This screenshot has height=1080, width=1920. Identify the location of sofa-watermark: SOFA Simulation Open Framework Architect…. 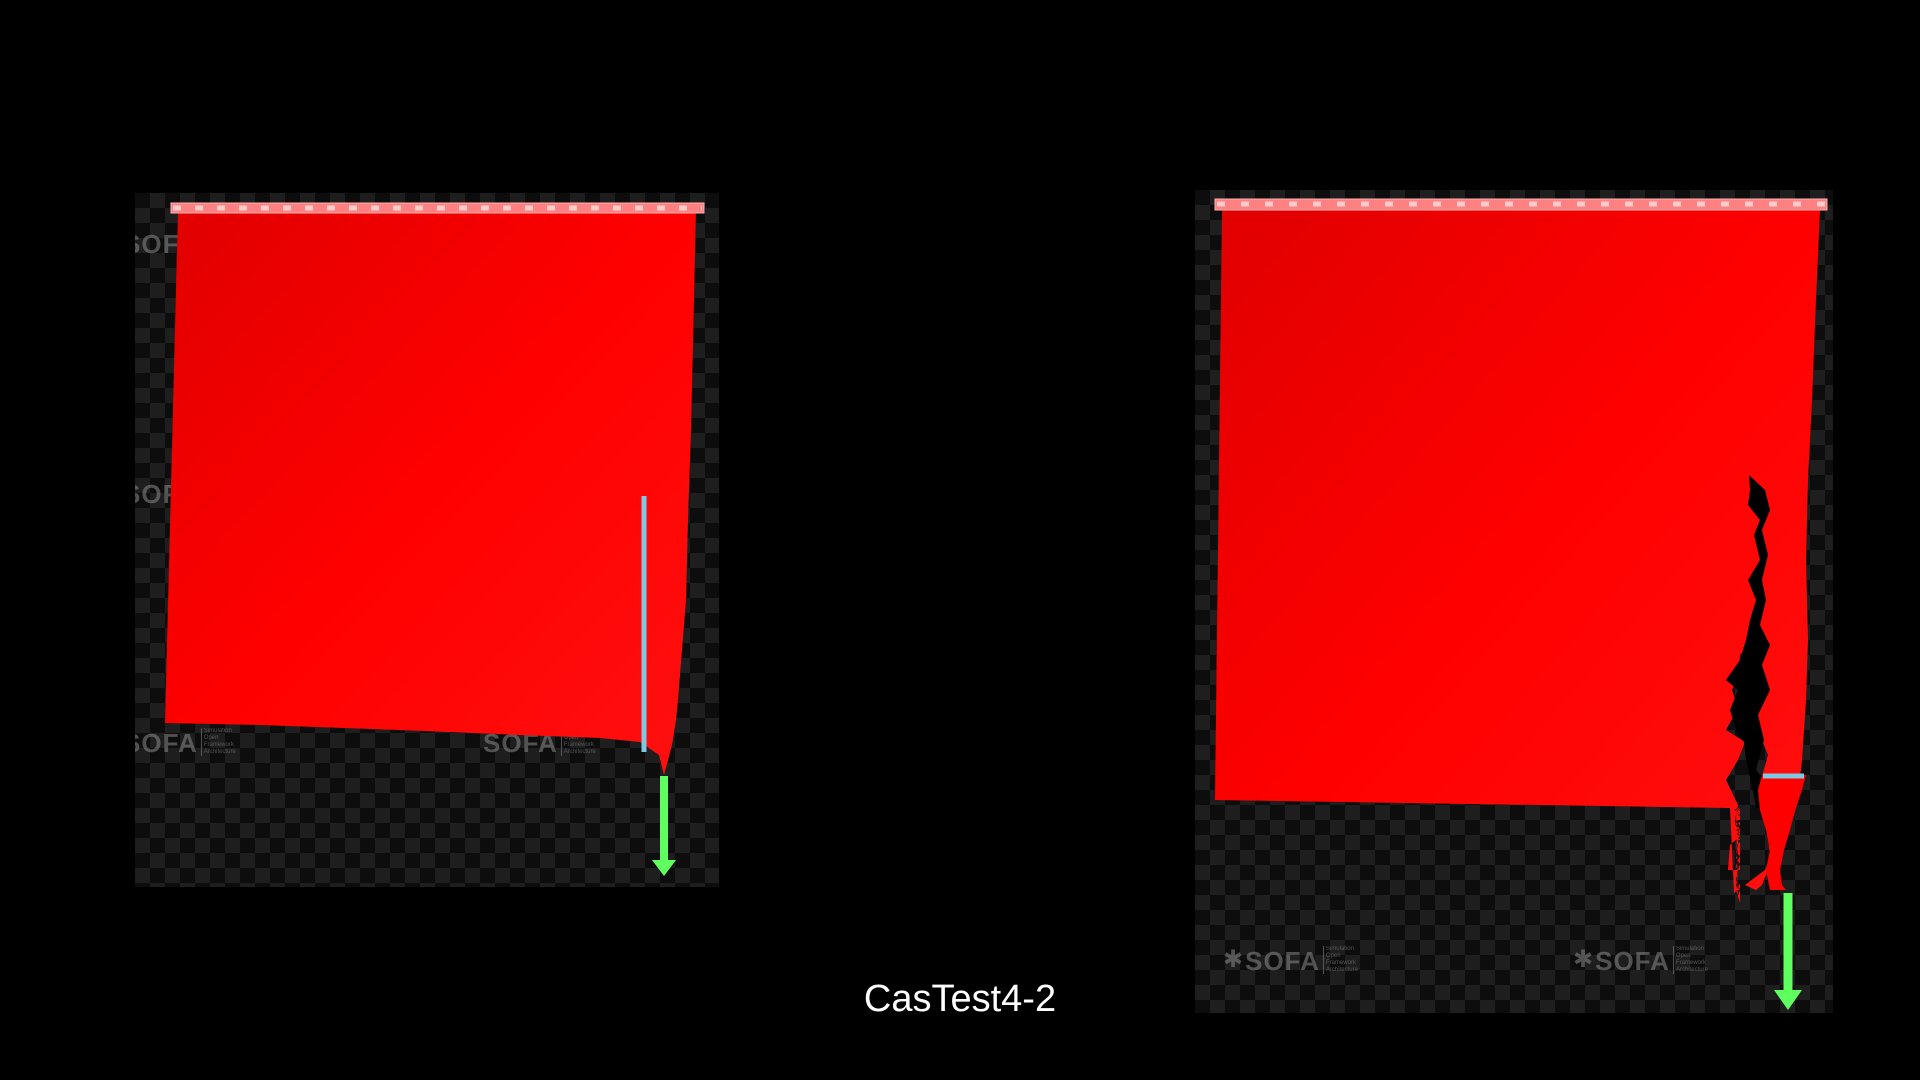
(193, 742).